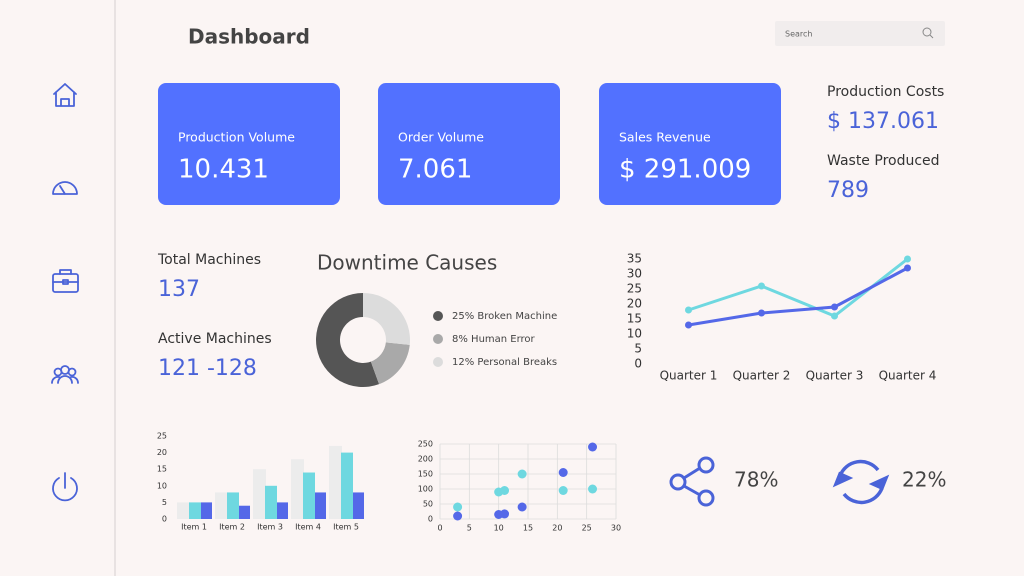  Describe the element at coordinates (861, 482) in the screenshot. I see `refresh-icon` at that location.